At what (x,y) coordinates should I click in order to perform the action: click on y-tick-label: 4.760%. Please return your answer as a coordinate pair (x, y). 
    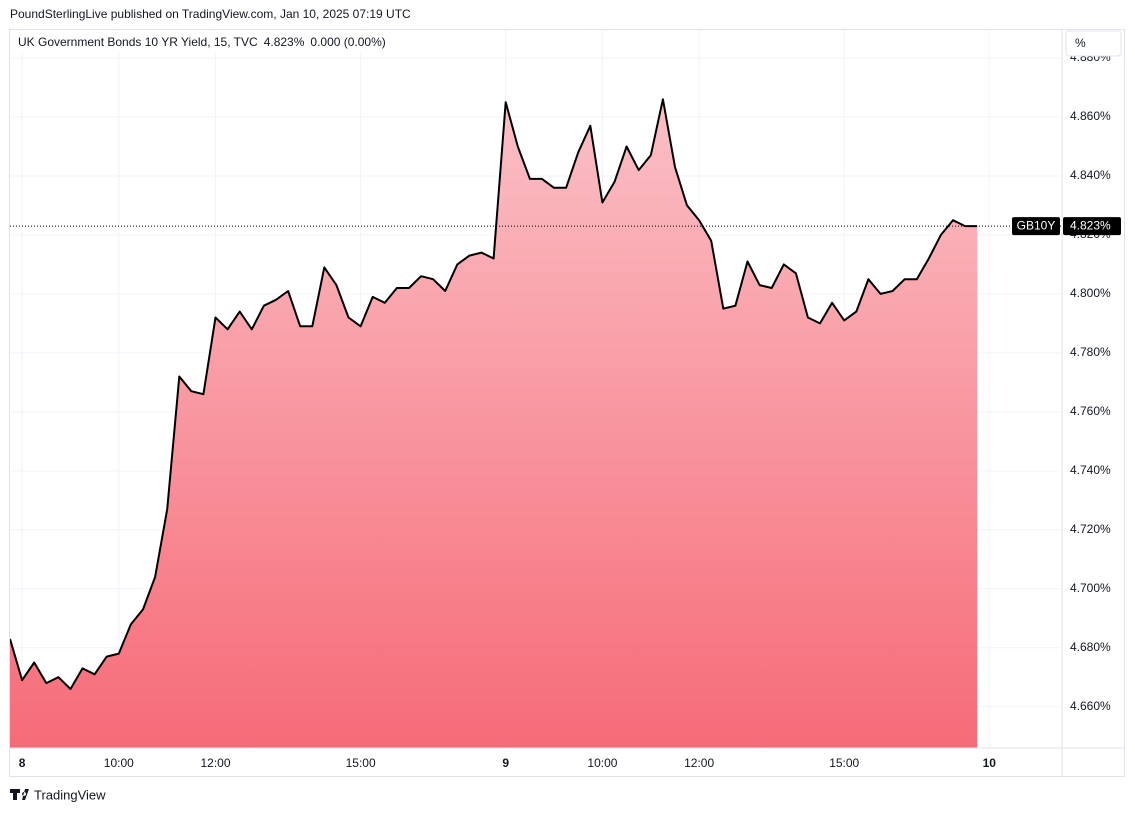
    Looking at the image, I should click on (1090, 411).